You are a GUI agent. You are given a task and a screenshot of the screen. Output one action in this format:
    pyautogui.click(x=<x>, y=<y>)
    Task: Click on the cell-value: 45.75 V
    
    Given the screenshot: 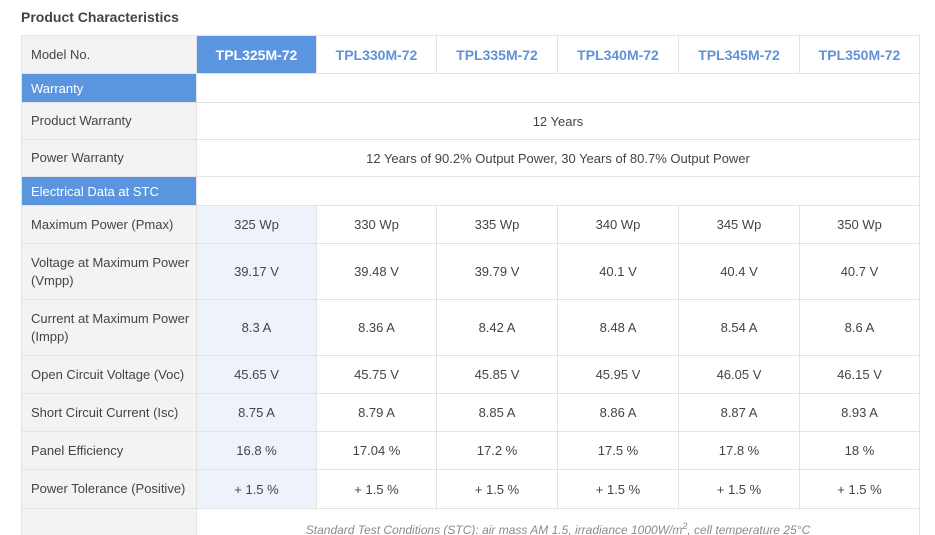 What is the action you would take?
    pyautogui.click(x=376, y=374)
    